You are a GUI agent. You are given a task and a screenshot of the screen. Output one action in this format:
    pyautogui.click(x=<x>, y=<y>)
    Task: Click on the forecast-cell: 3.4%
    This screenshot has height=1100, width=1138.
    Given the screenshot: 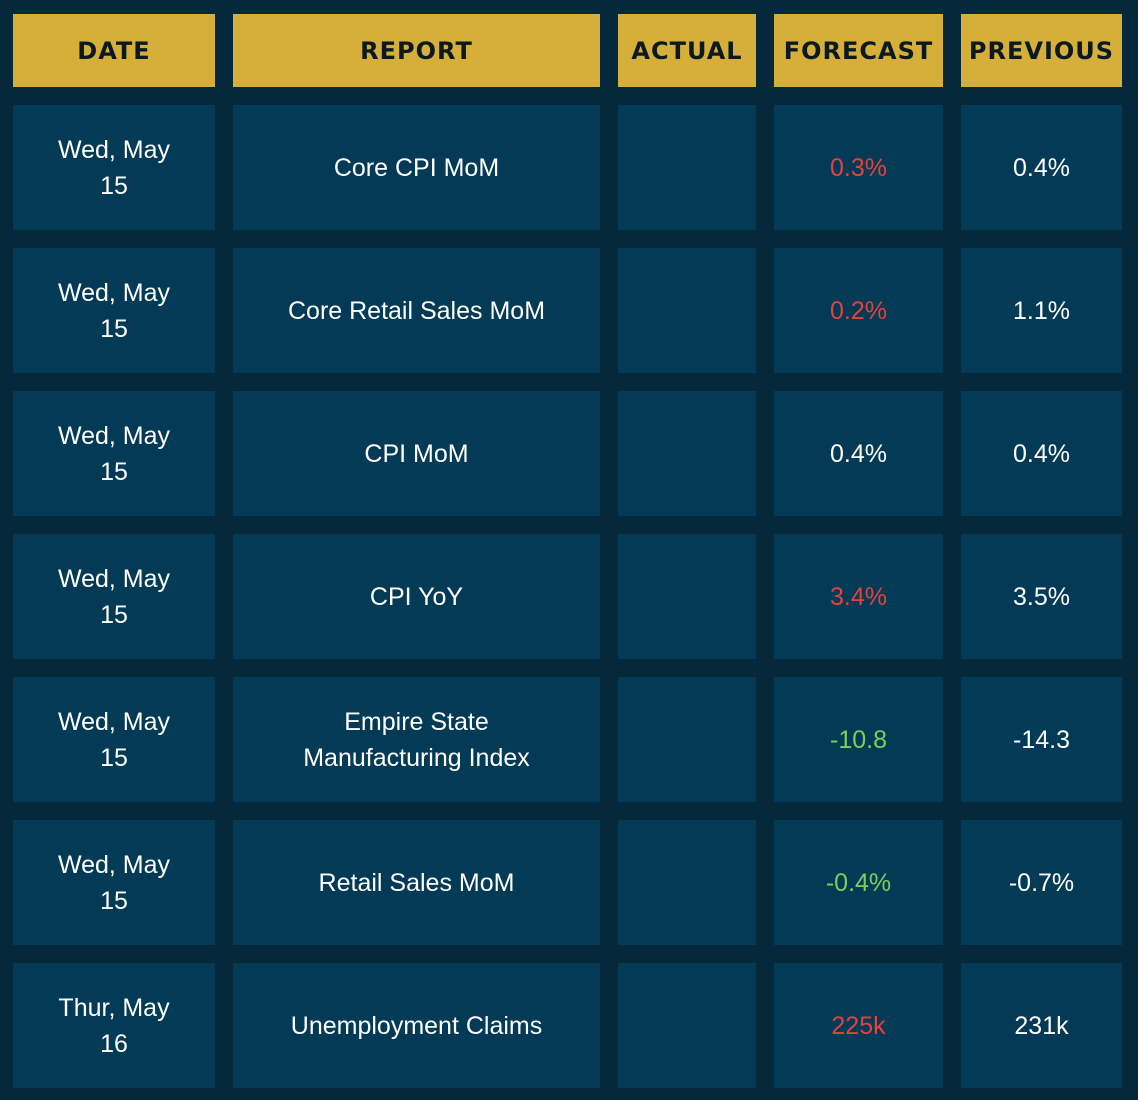 What is the action you would take?
    pyautogui.click(x=858, y=596)
    